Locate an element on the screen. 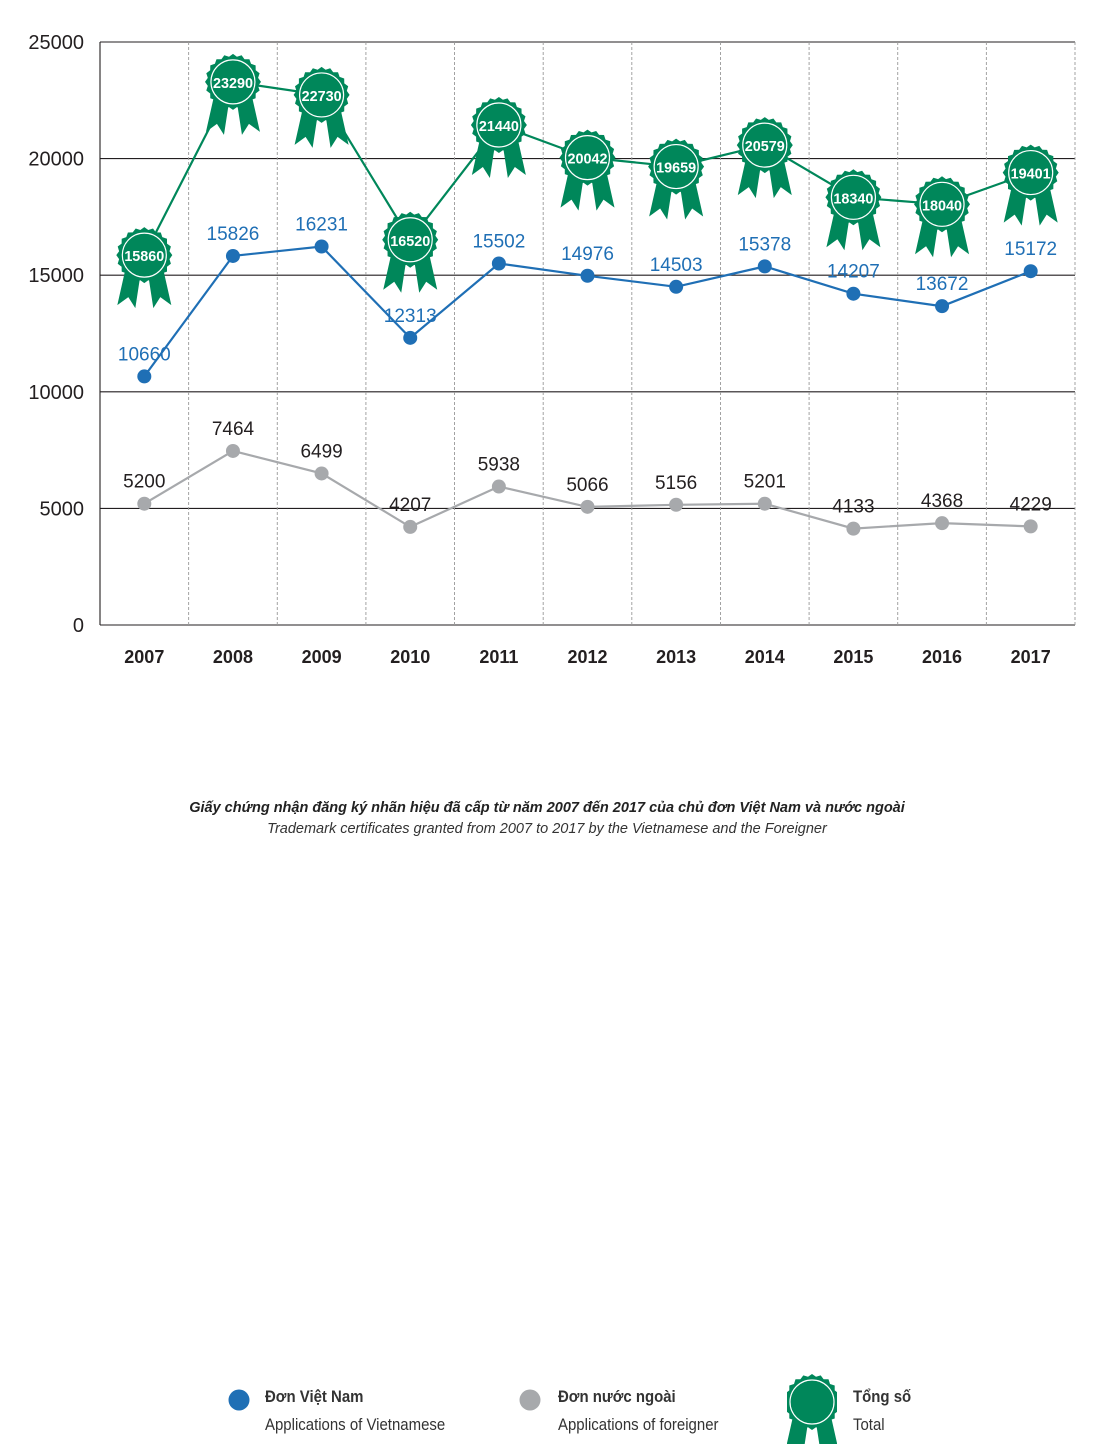 Image resolution: width=1094 pixels, height=1444 pixels. data-label: 15860 is located at coordinates (144, 256).